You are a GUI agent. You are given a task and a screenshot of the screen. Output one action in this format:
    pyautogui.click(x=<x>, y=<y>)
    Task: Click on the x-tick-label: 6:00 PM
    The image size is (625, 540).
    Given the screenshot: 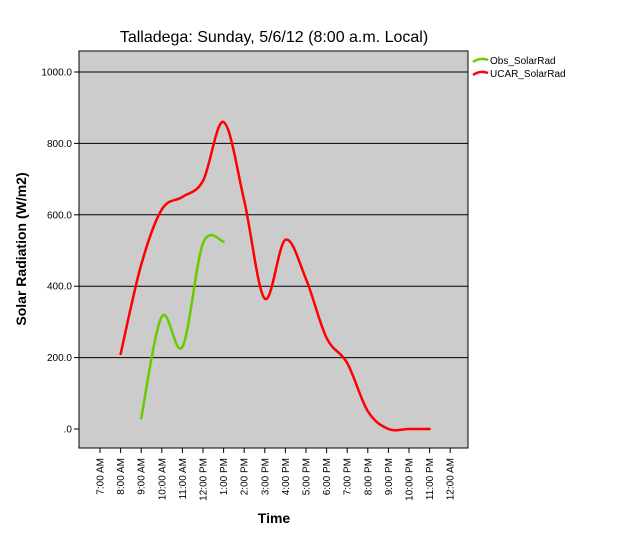 What is the action you would take?
    pyautogui.click(x=327, y=476)
    